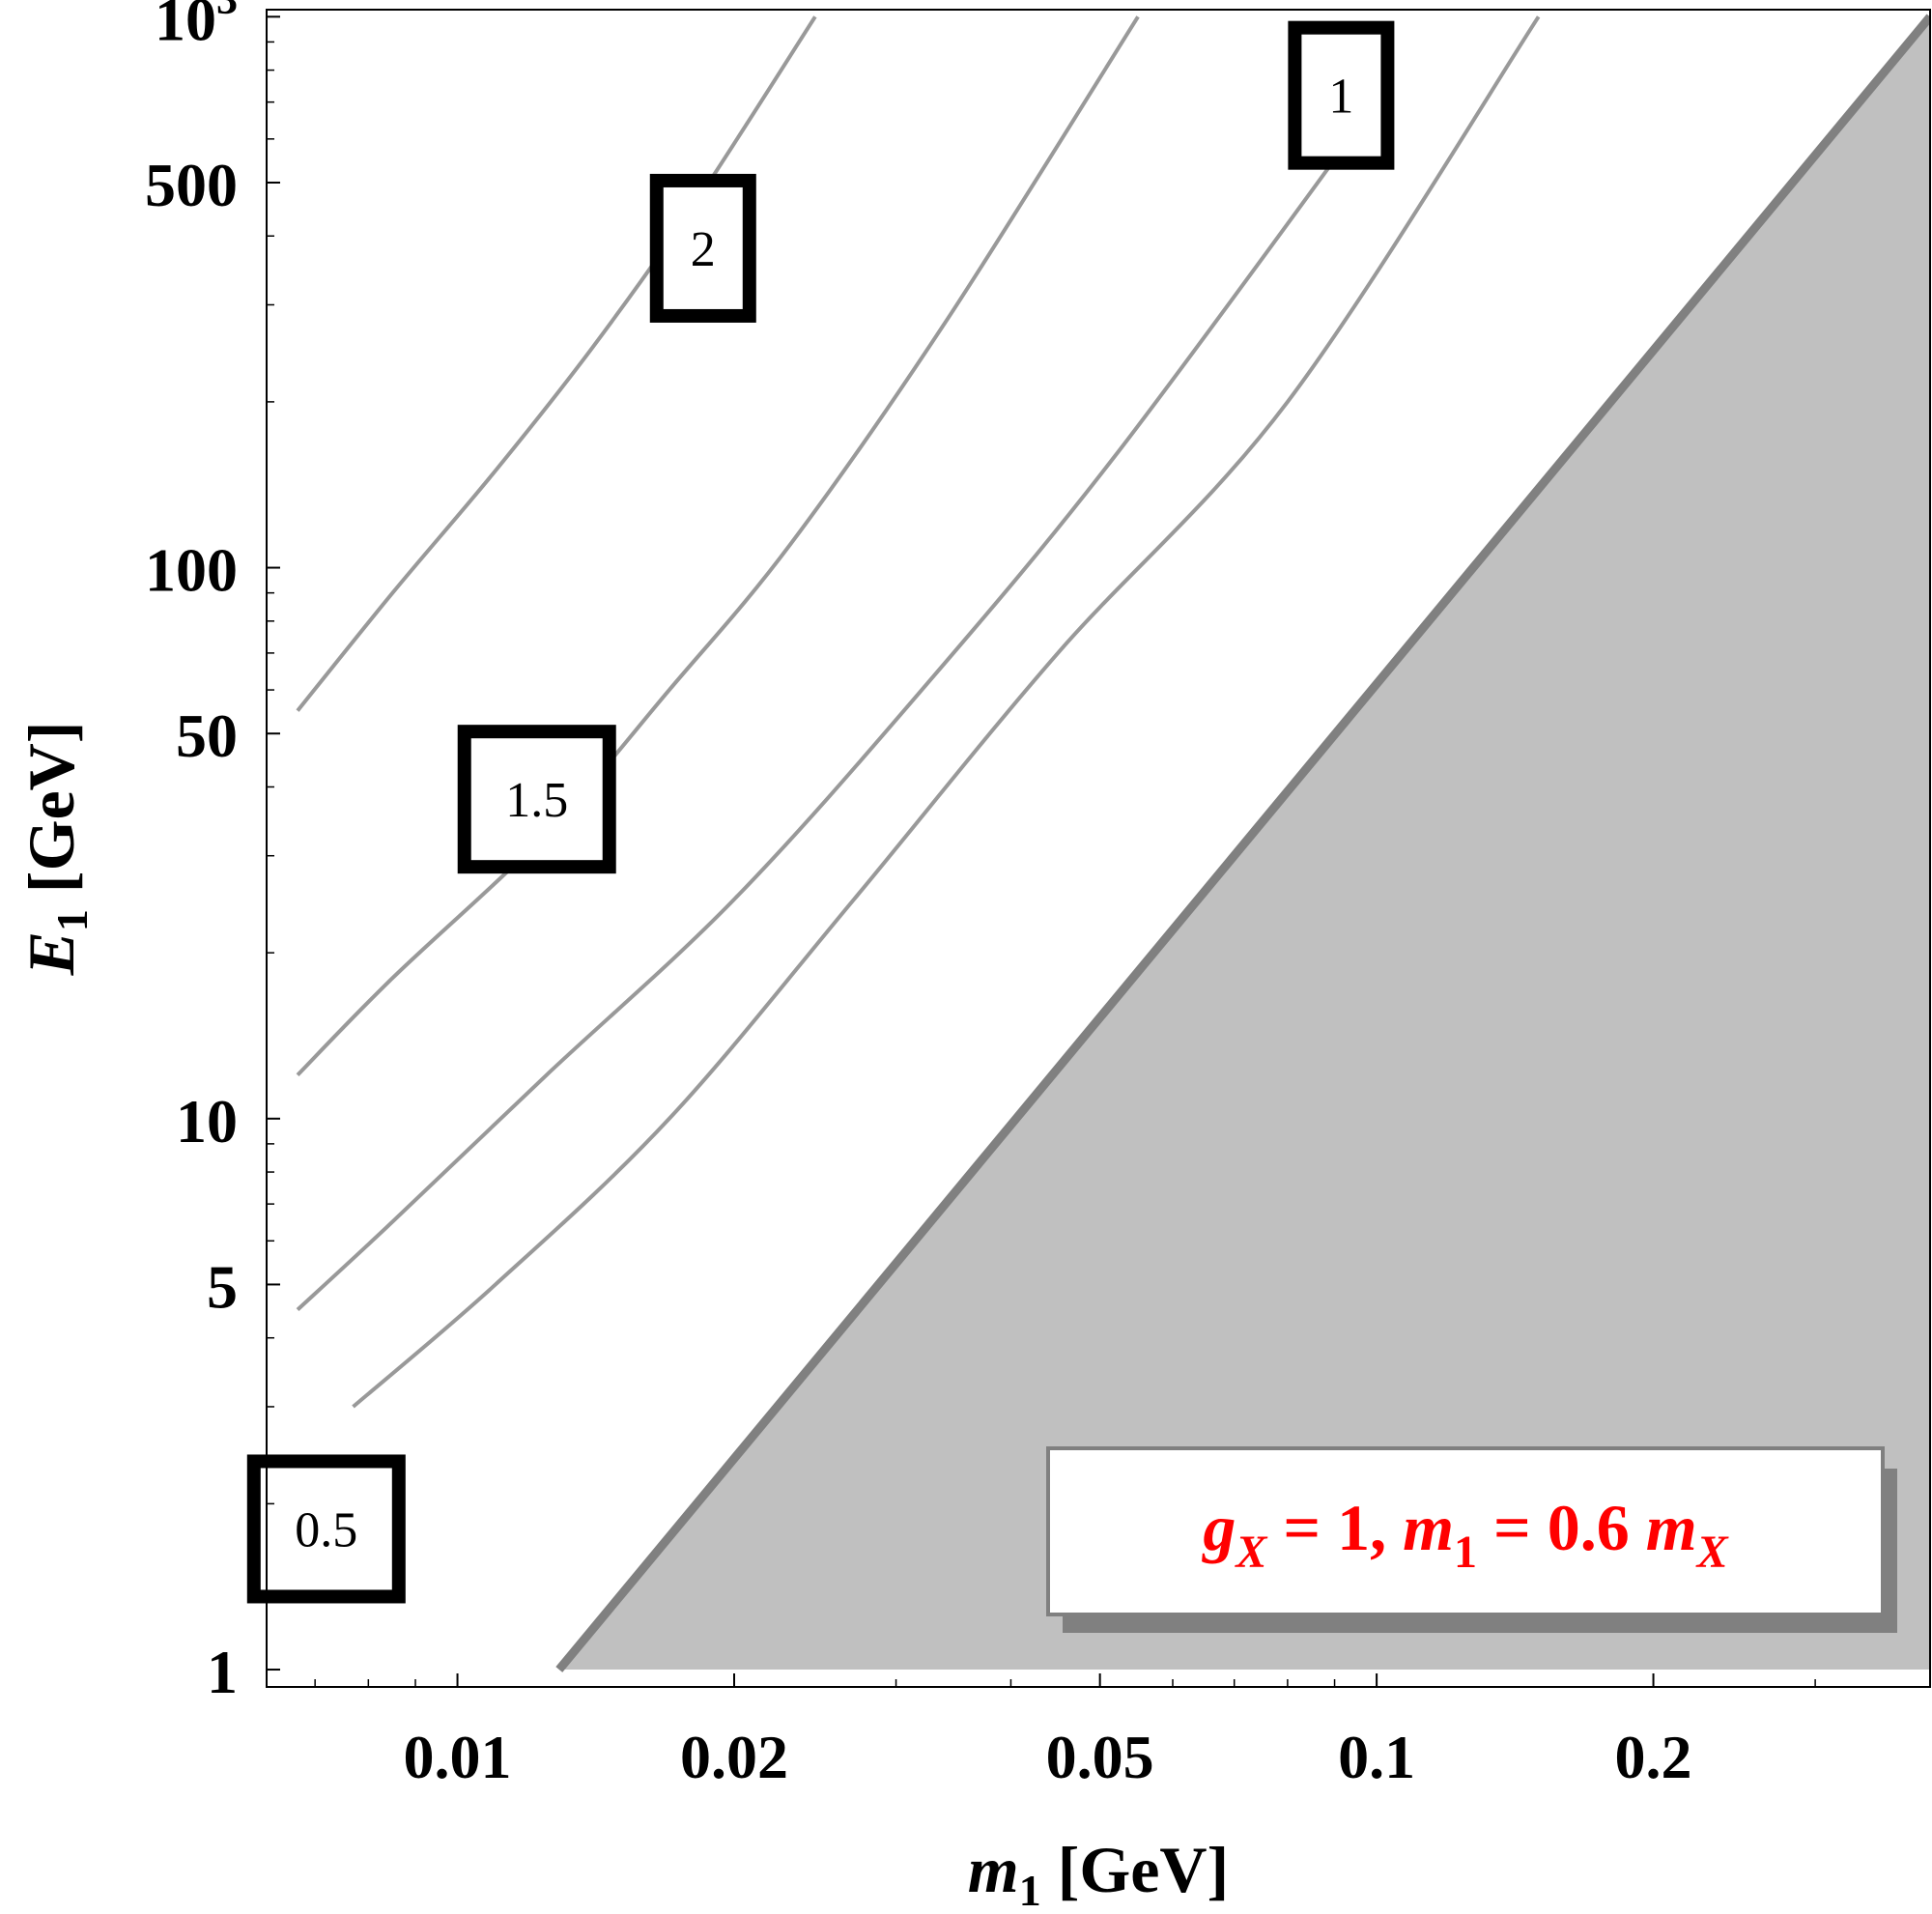 The height and width of the screenshot is (1914, 1932). I want to click on contour-label-1: 1, so click(1341, 95).